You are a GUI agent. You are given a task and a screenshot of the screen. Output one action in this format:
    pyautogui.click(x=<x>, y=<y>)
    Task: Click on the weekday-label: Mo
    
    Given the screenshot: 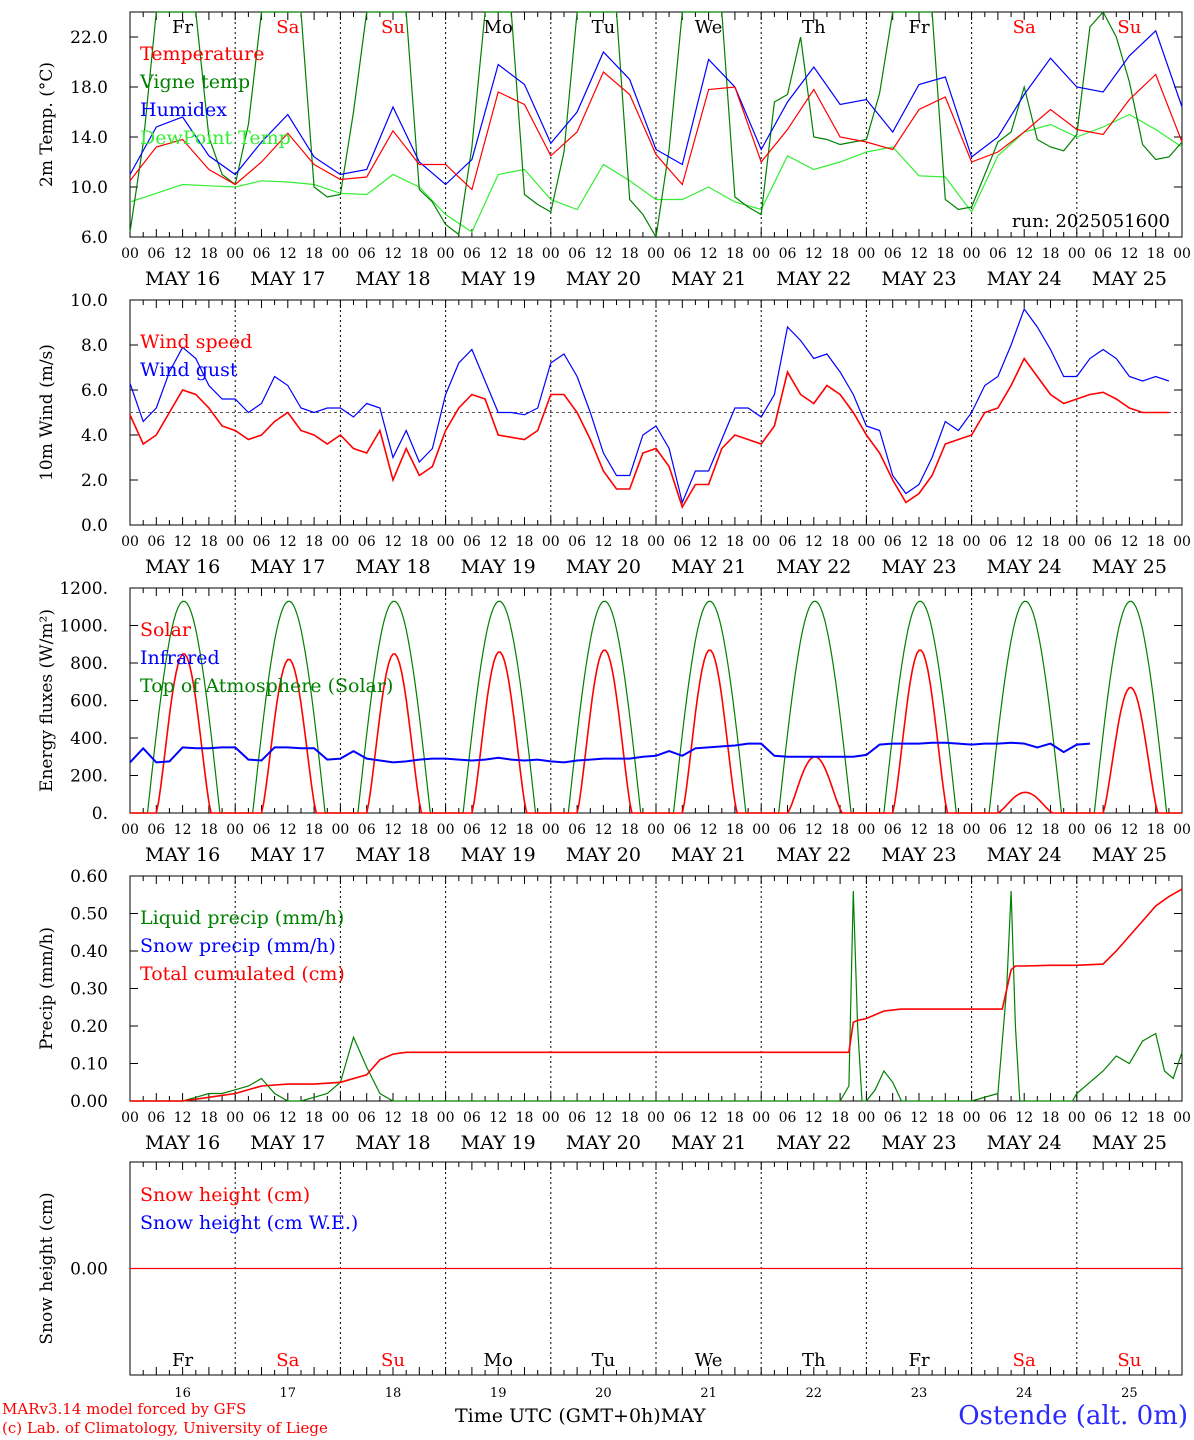 What is the action you would take?
    pyautogui.click(x=498, y=1360)
    